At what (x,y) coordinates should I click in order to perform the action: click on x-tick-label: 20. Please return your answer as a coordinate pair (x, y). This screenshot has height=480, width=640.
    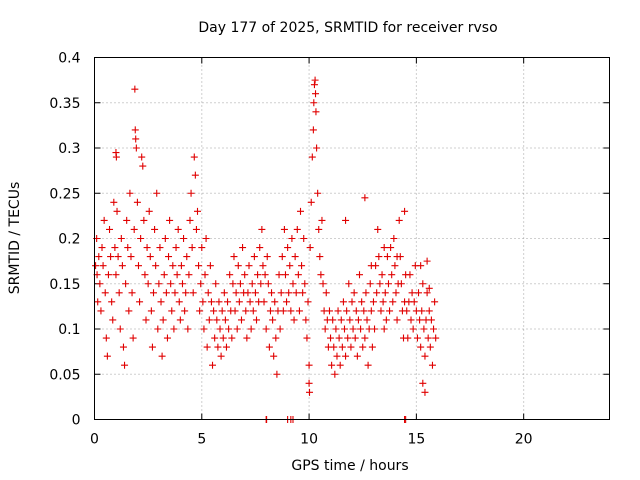
    Looking at the image, I should click on (524, 440).